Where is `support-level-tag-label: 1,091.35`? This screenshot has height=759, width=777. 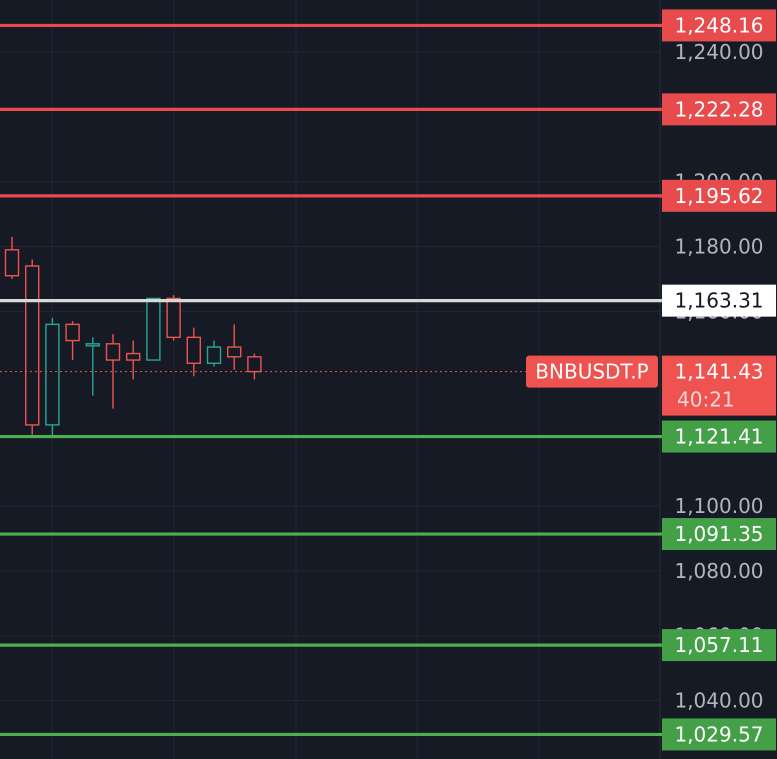 support-level-tag-label: 1,091.35 is located at coordinates (718, 534).